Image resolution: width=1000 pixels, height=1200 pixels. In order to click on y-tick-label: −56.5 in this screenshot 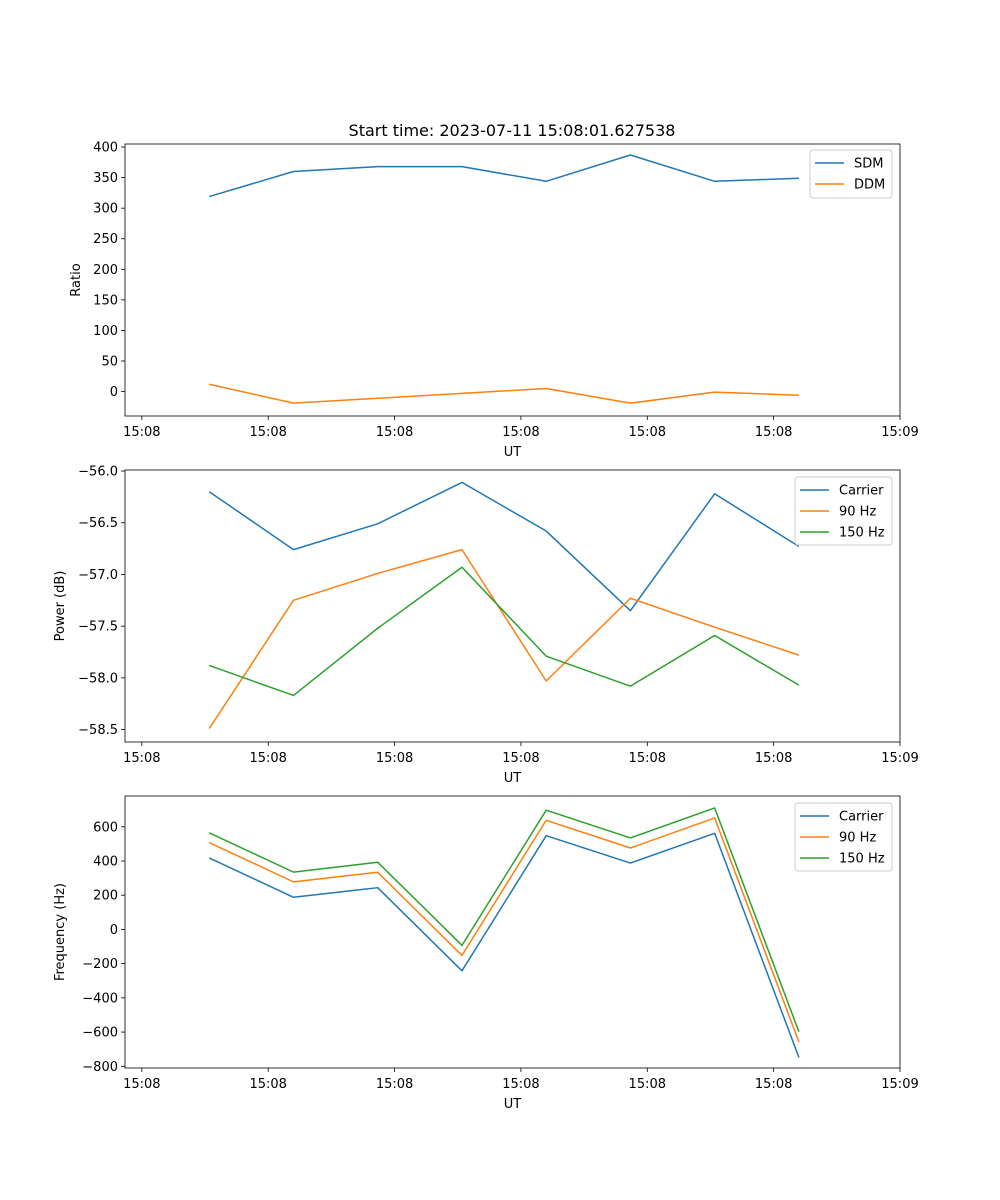, I will do `click(98, 523)`.